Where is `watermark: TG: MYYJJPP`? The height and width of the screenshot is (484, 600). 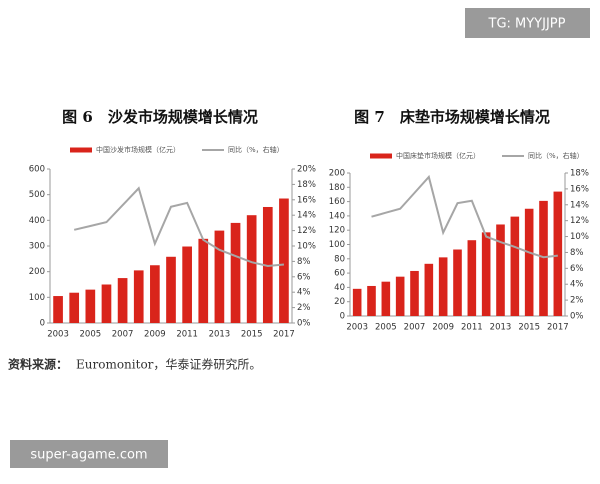
watermark: TG: MYYJJPP is located at coordinates (527, 24).